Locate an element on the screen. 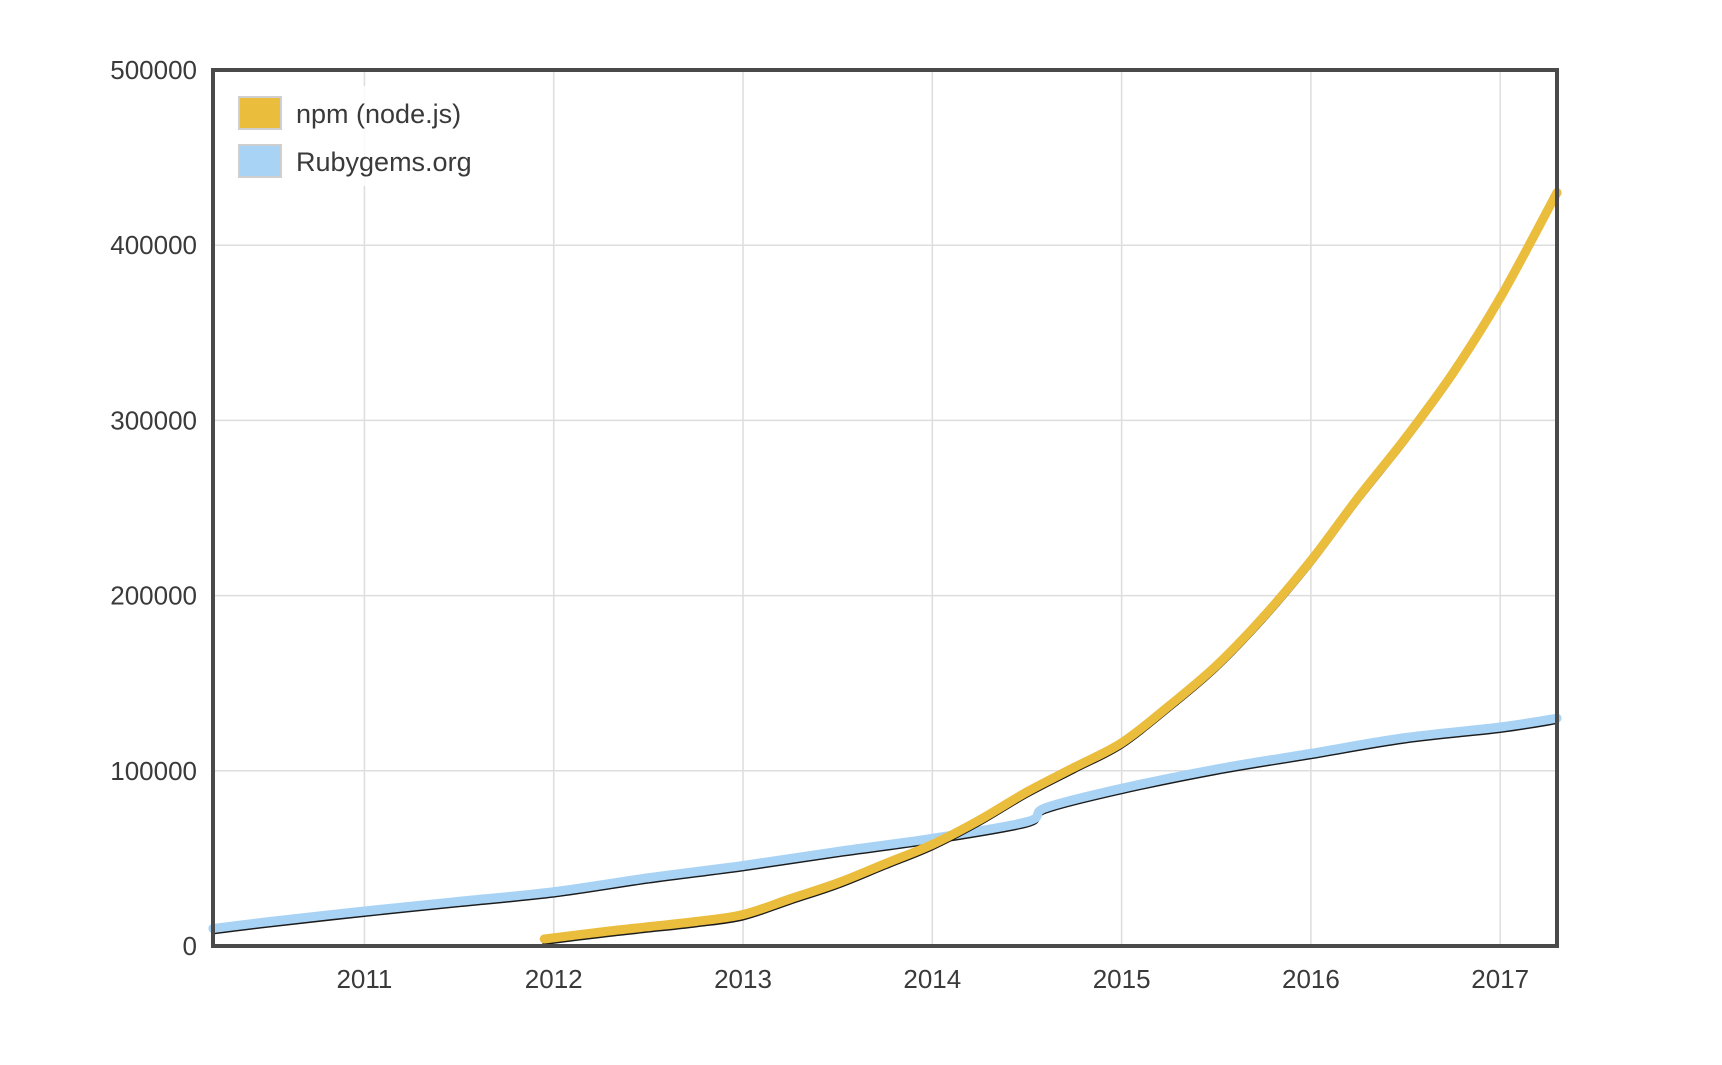 This screenshot has height=1065, width=1722. x-tick-label: 2016 is located at coordinates (1311, 979).